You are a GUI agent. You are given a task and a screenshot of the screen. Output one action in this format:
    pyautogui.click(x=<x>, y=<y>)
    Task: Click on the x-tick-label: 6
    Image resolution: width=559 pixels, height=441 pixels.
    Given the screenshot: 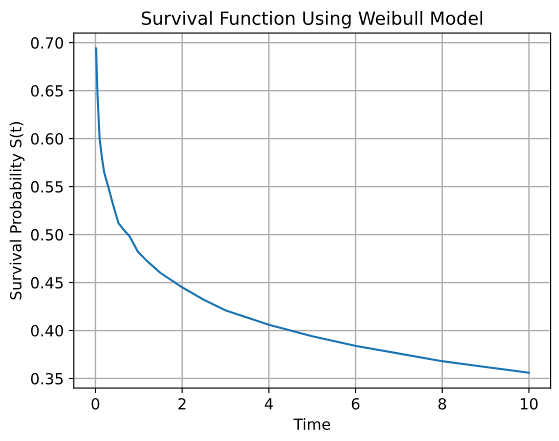 What is the action you would take?
    pyautogui.click(x=356, y=404)
    